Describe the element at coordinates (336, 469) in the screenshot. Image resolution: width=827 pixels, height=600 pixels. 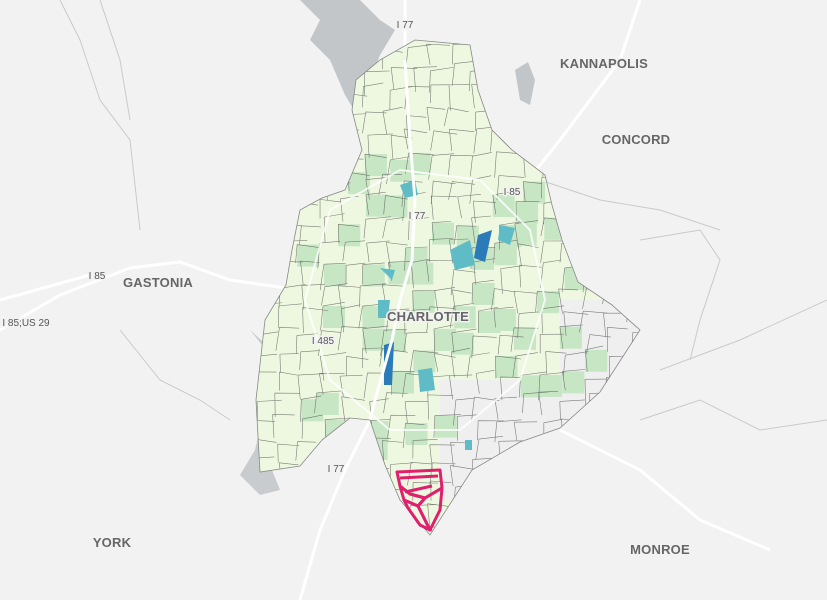
I see `label-i77-south: I 77` at that location.